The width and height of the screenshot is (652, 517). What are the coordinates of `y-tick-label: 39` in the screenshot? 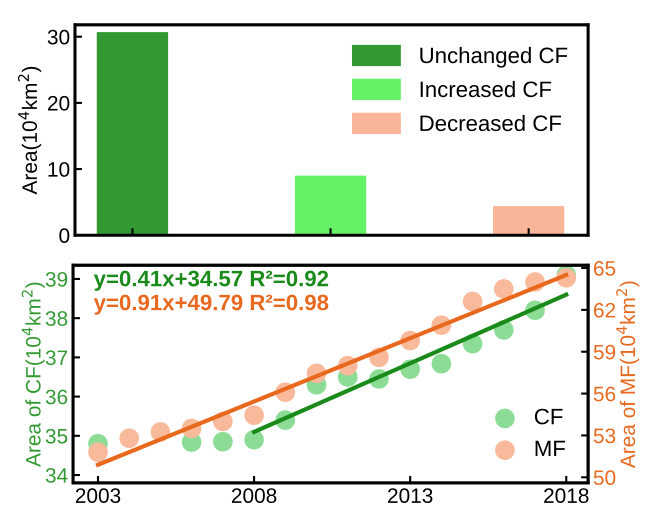 It's located at (57, 279).